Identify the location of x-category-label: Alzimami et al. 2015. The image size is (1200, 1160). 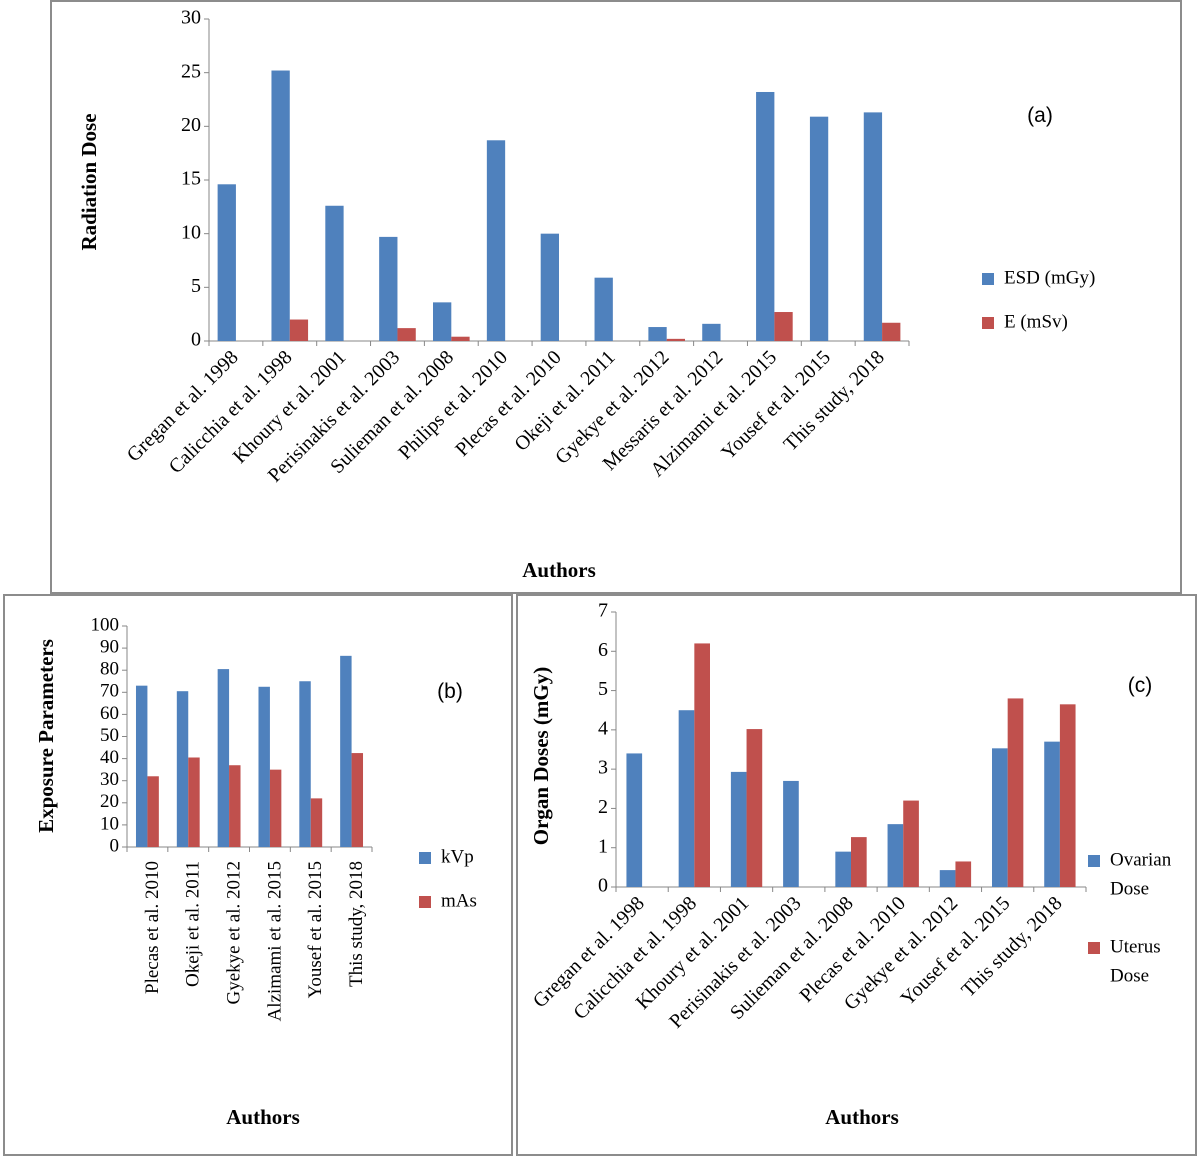
(274, 941).